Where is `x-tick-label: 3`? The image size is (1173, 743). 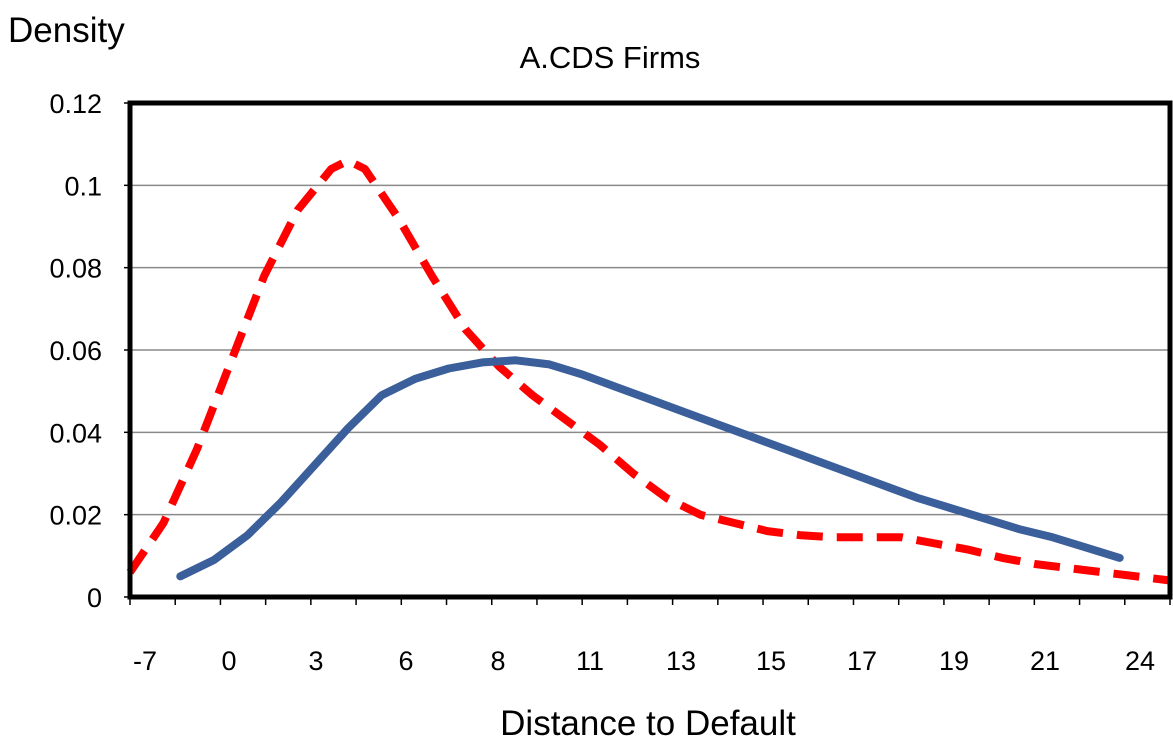
x-tick-label: 3 is located at coordinates (315, 661).